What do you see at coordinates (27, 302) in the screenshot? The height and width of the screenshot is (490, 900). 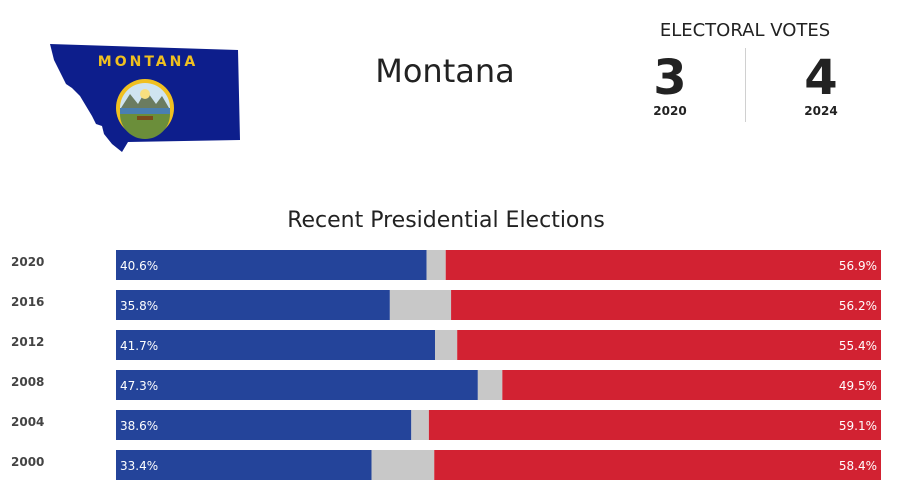 I see `year-label: 2016` at bounding box center [27, 302].